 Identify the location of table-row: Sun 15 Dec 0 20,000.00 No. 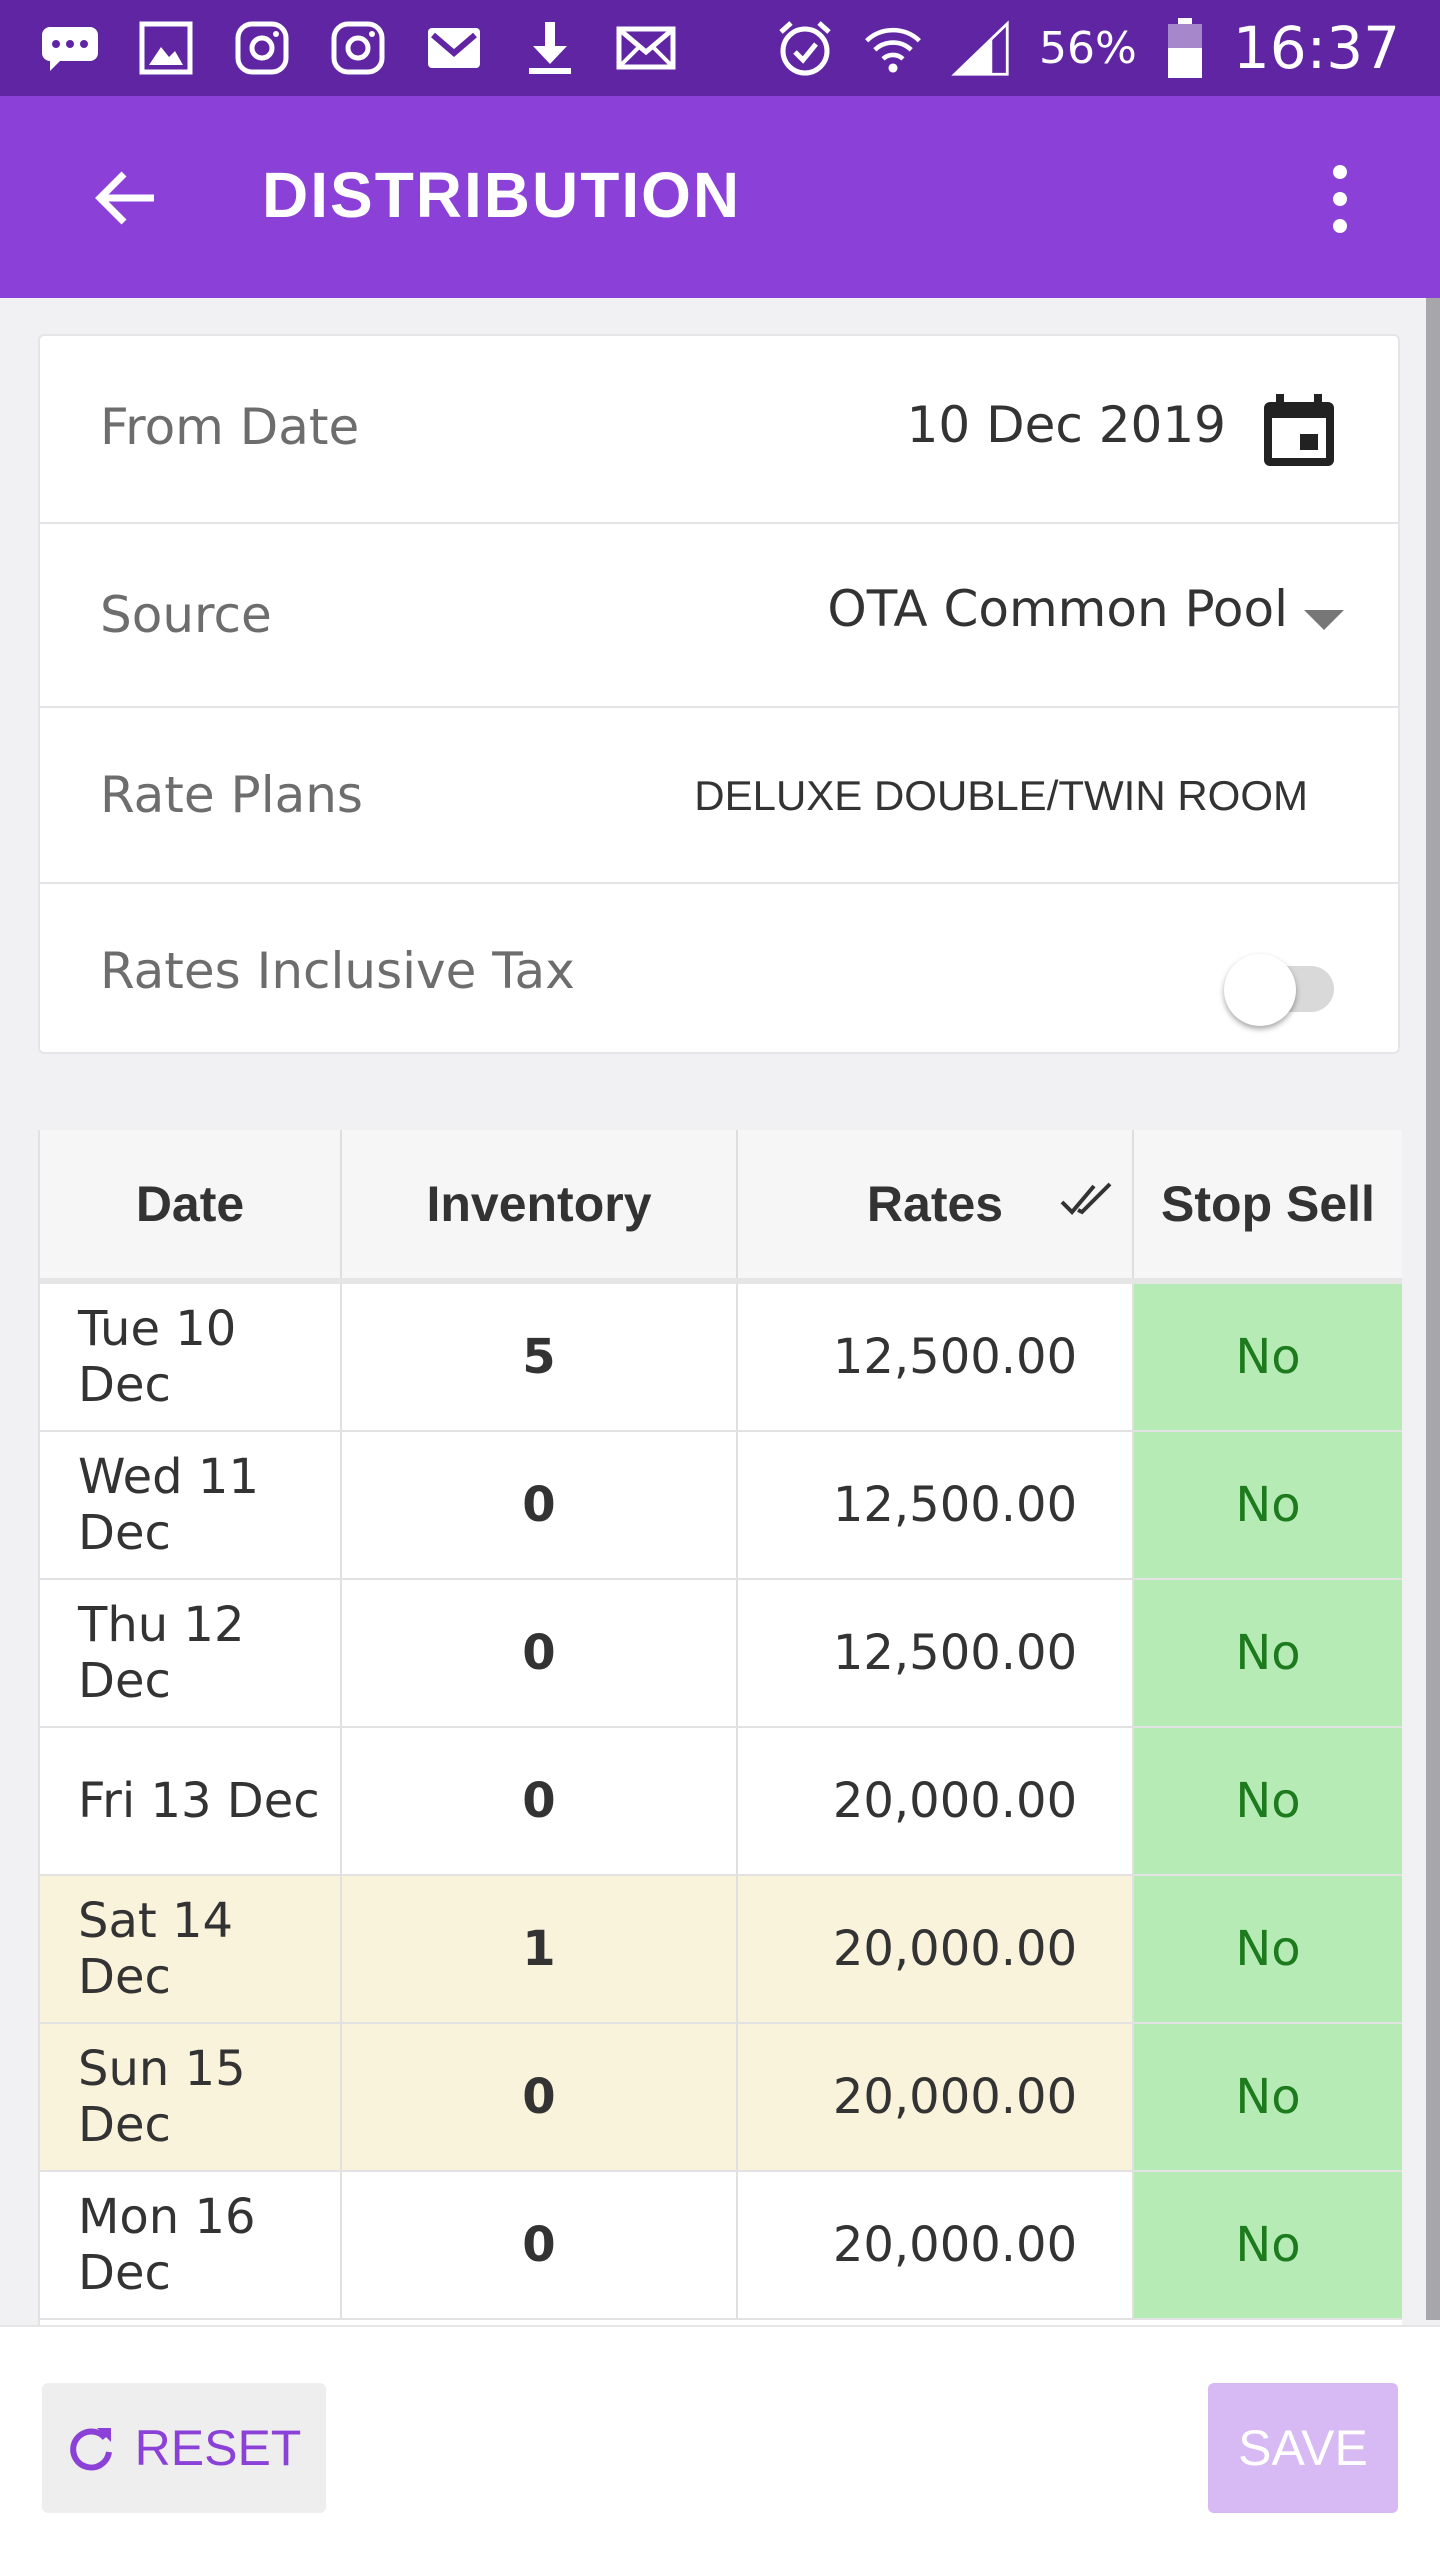
(721, 2098).